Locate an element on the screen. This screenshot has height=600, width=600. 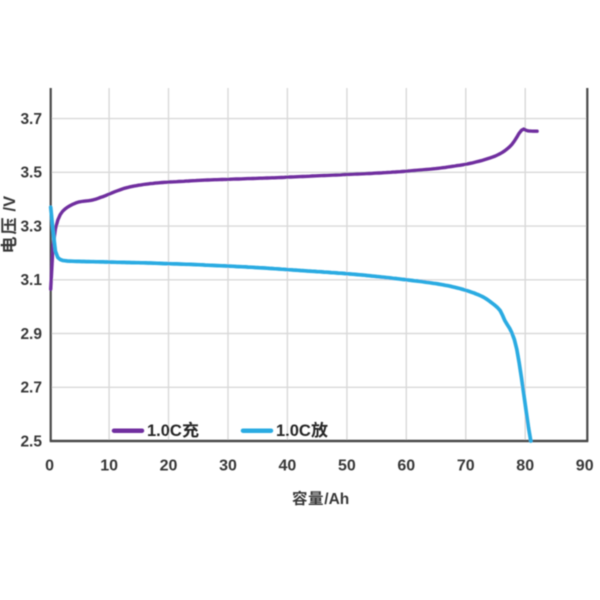
svg-text: 2.5 is located at coordinates (31, 441).